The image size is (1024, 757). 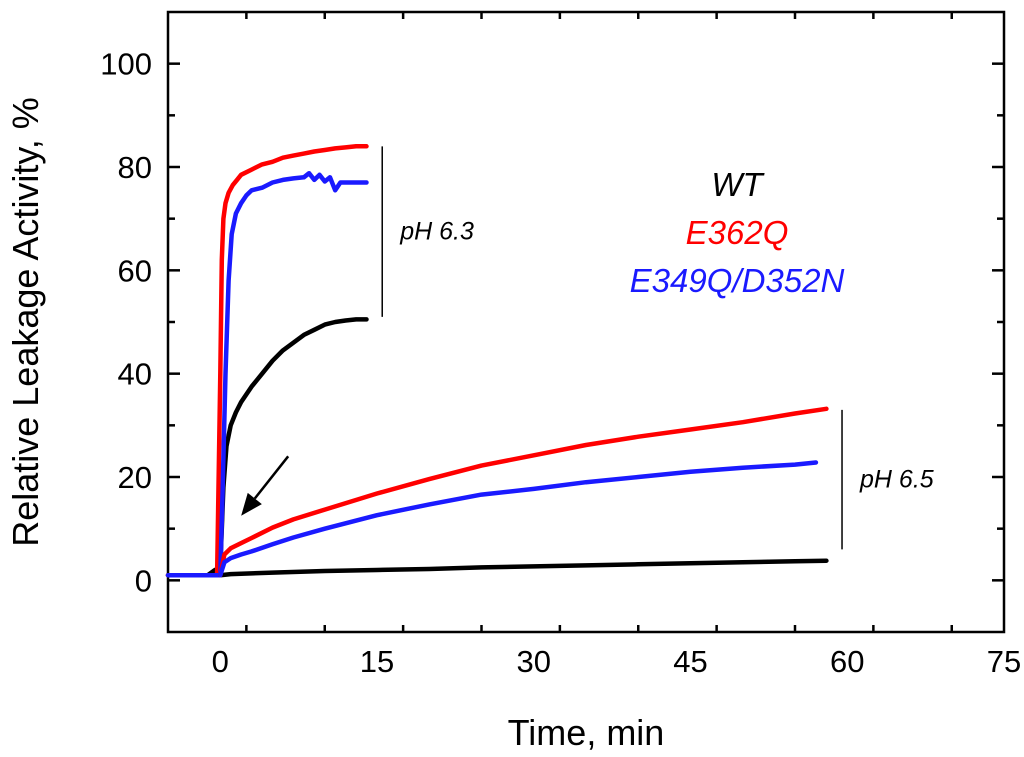 I want to click on legend-entry: E349Q/D352N, so click(x=737, y=280).